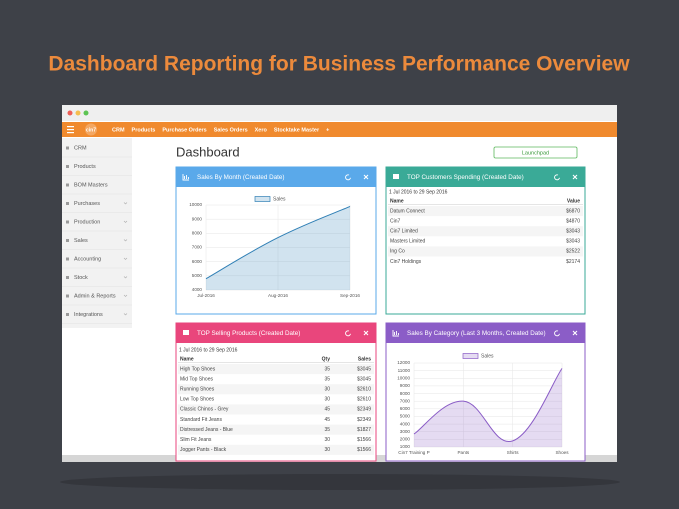 The width and height of the screenshot is (679, 509). Describe the element at coordinates (197, 289) in the screenshot. I see `y-tick-label: 4000` at that location.